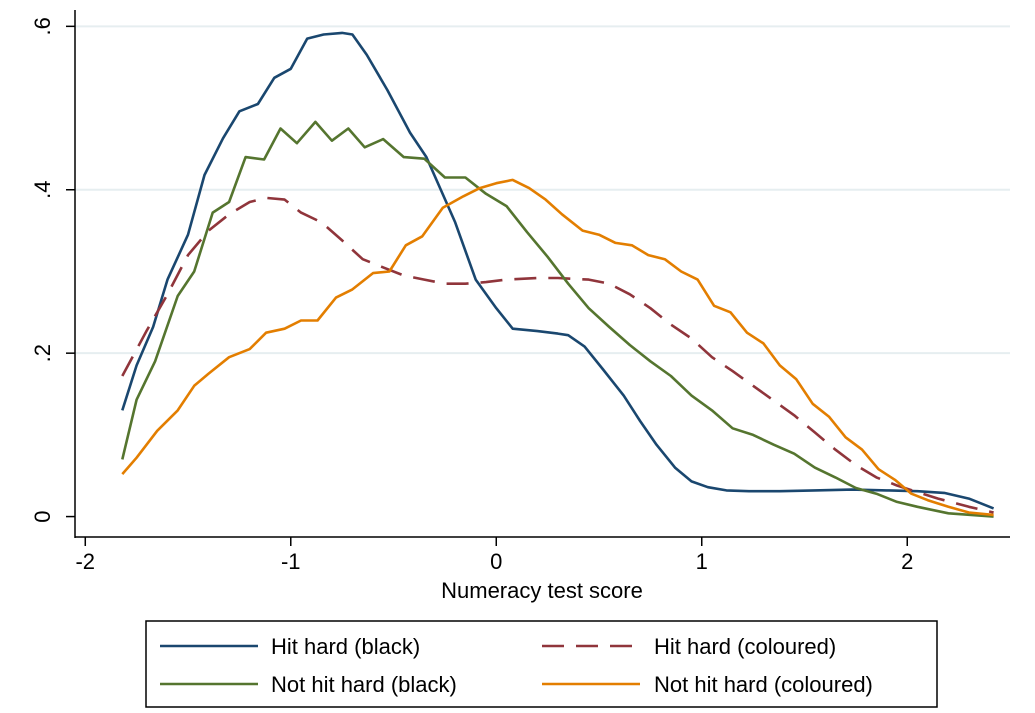  What do you see at coordinates (42, 190) in the screenshot?
I see `y-tick-label: .4` at bounding box center [42, 190].